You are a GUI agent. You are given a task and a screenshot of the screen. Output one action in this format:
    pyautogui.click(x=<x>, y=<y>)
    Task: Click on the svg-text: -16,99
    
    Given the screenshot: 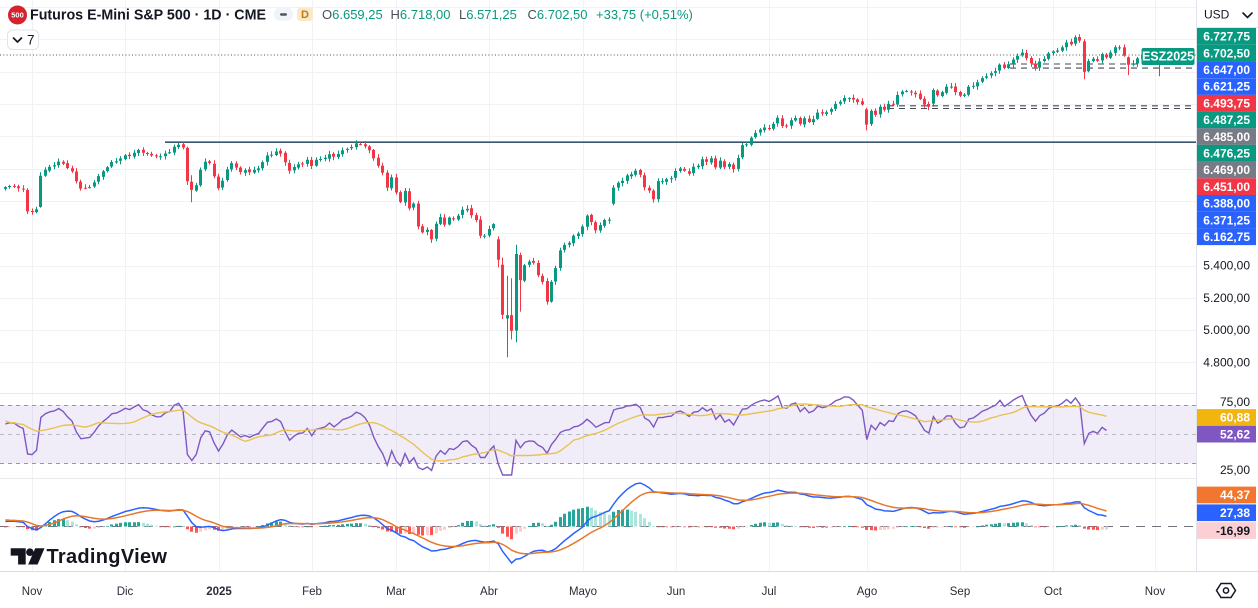 What is the action you would take?
    pyautogui.click(x=1233, y=531)
    